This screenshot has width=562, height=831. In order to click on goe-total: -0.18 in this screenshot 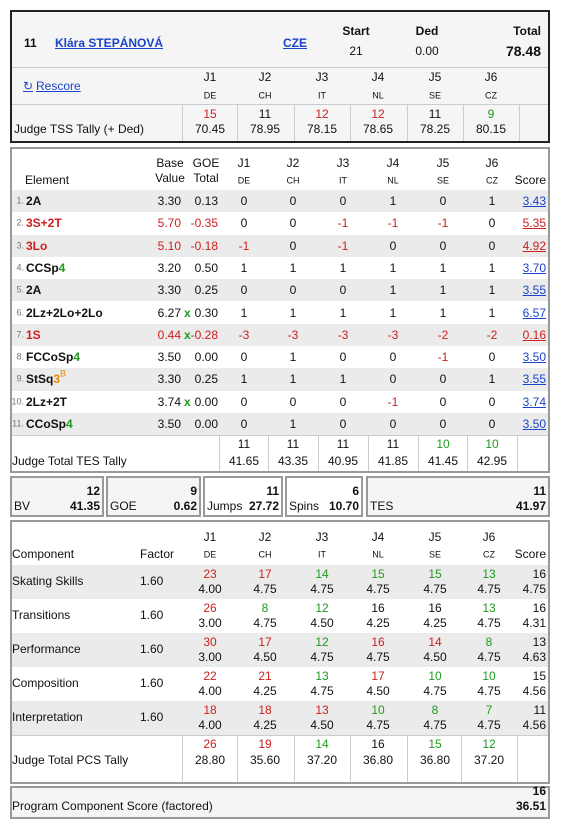, I will do `click(204, 245)`.